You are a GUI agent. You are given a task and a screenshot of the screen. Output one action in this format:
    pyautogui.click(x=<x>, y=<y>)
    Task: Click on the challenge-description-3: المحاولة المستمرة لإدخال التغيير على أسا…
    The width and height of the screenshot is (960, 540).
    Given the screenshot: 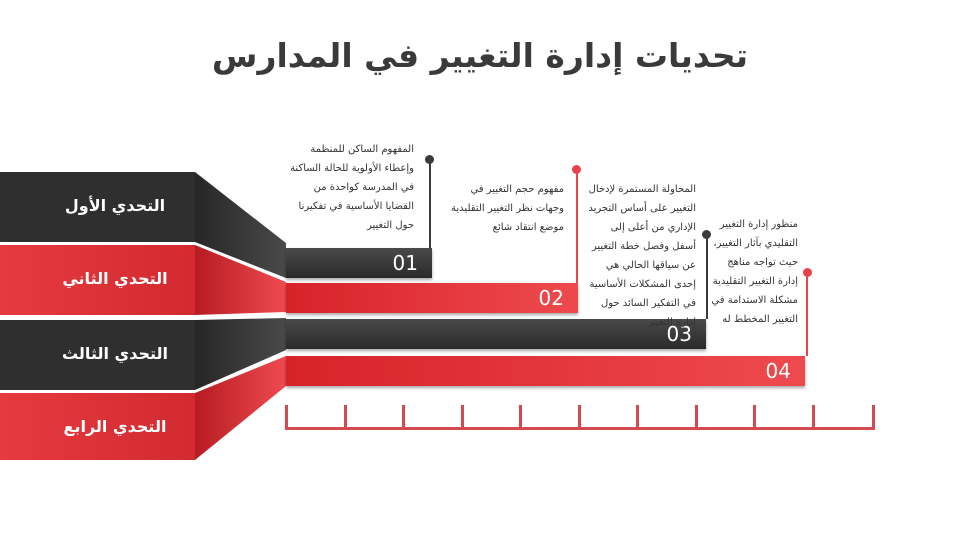 What is the action you would take?
    pyautogui.click(x=642, y=256)
    